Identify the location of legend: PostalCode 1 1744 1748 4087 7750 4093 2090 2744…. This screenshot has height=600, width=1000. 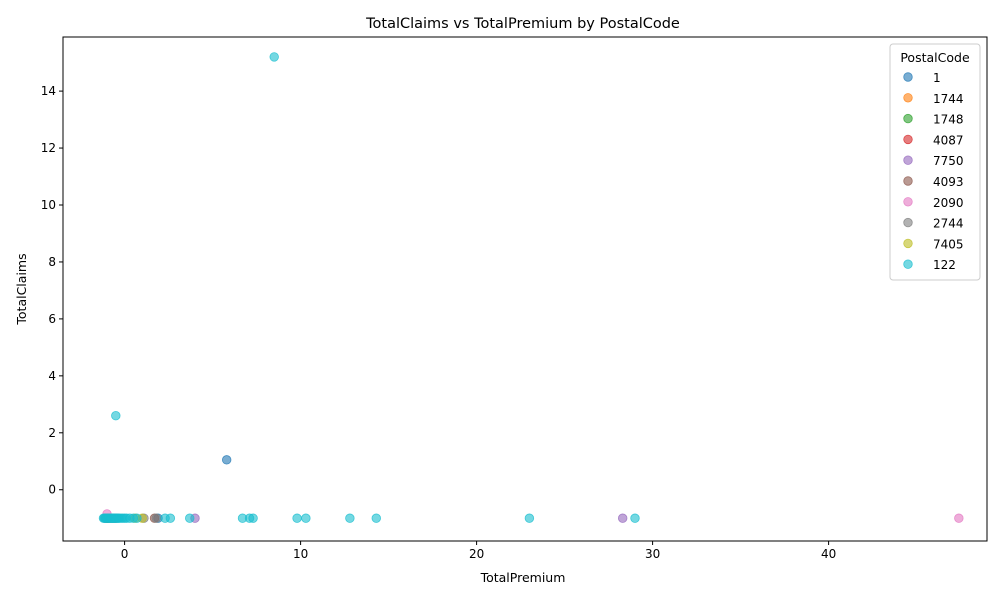
(935, 162).